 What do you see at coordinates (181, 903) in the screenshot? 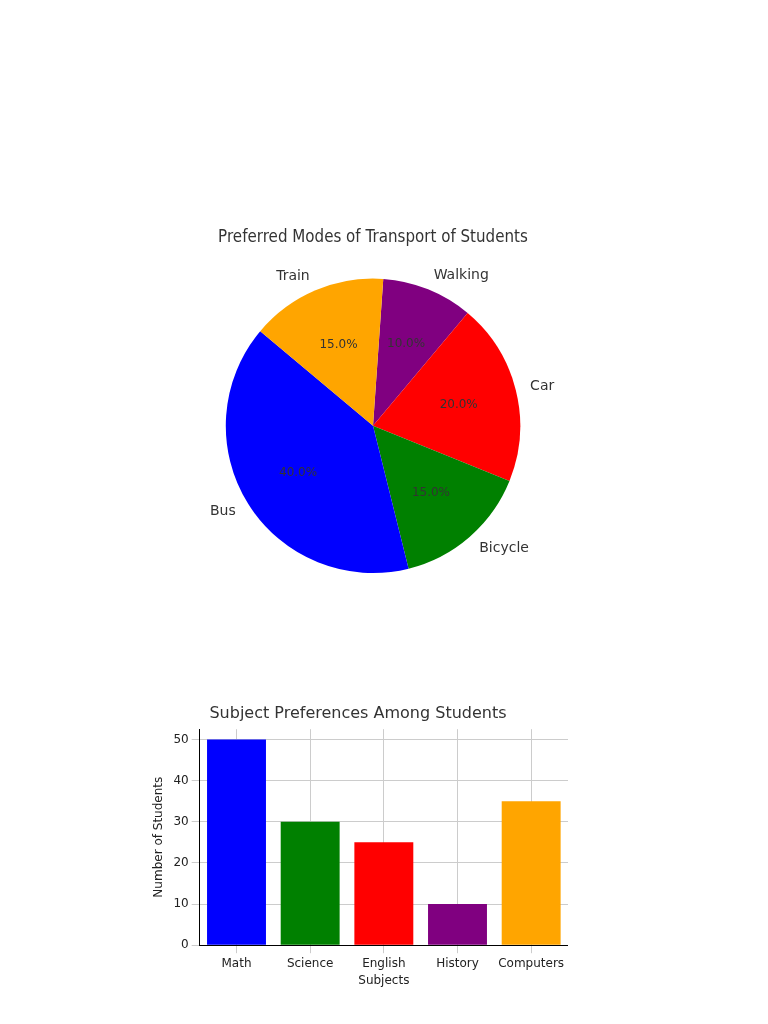
I see `y-tick-label: 10` at bounding box center [181, 903].